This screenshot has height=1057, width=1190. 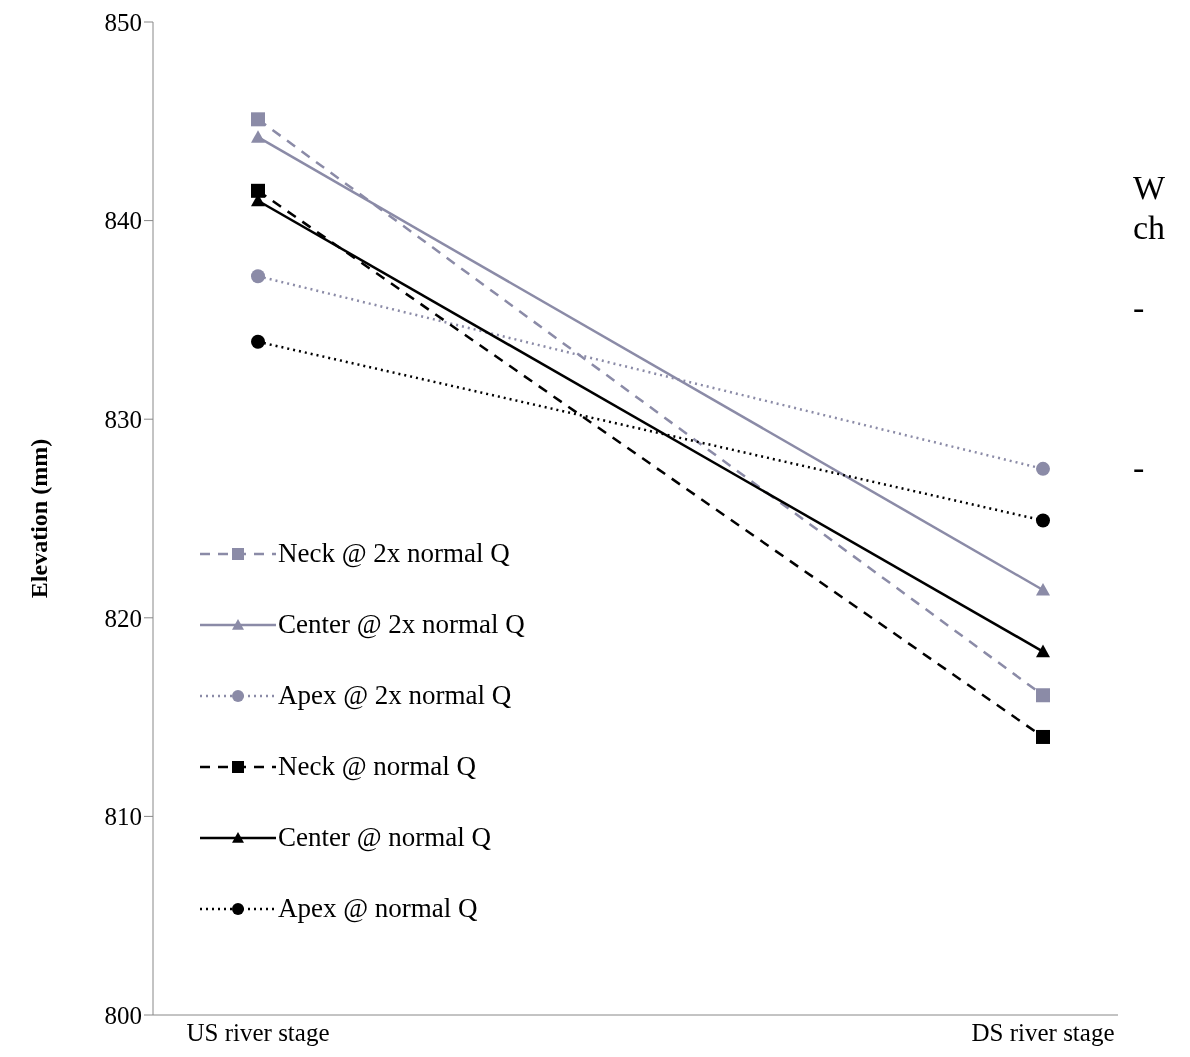 What do you see at coordinates (123, 420) in the screenshot?
I see `y-tick-label: 830` at bounding box center [123, 420].